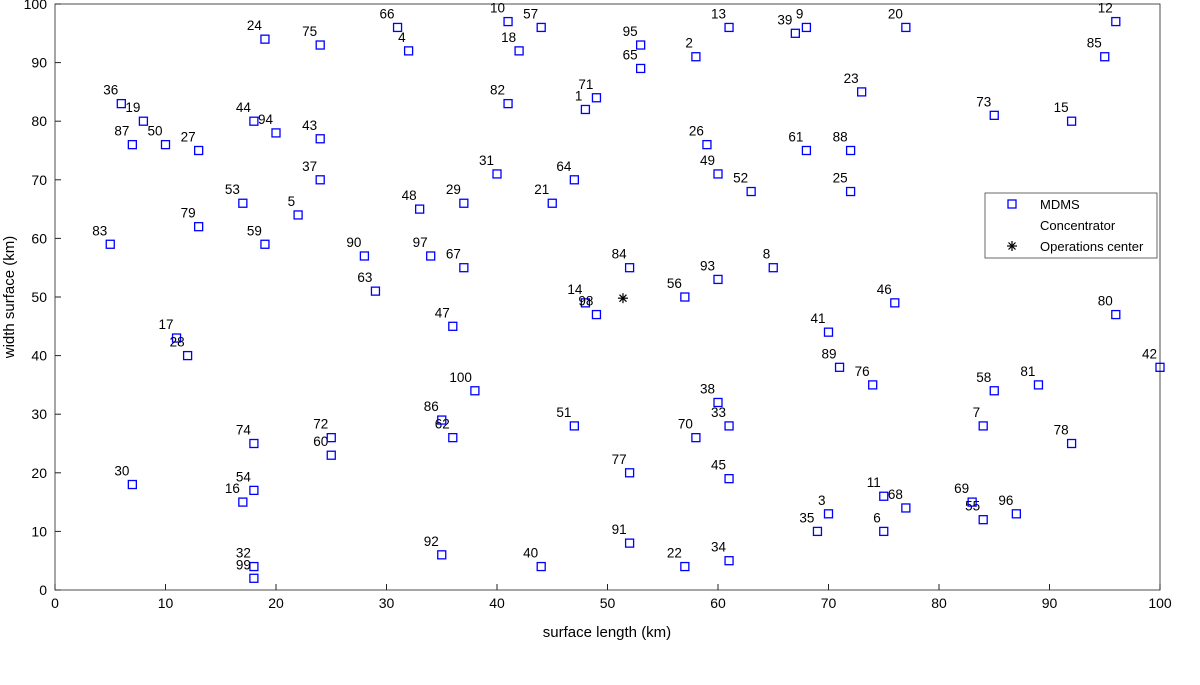  What do you see at coordinates (39, 238) in the screenshot?
I see `y-tick-label: 60` at bounding box center [39, 238].